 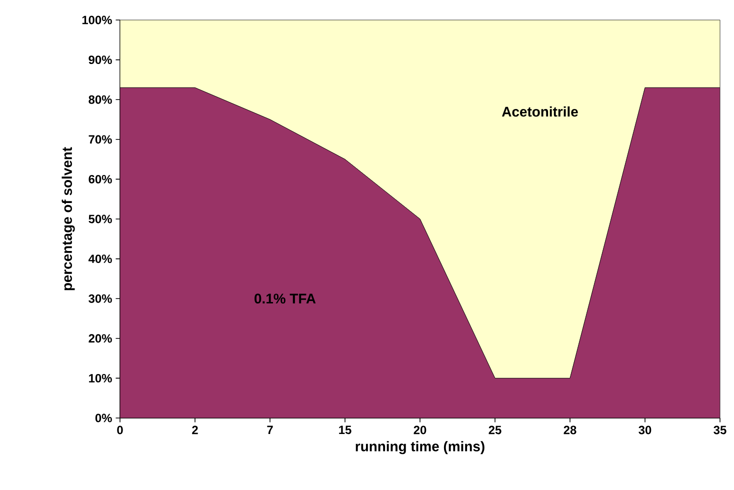 What do you see at coordinates (100, 298) in the screenshot?
I see `y-tick-label: 30%` at bounding box center [100, 298].